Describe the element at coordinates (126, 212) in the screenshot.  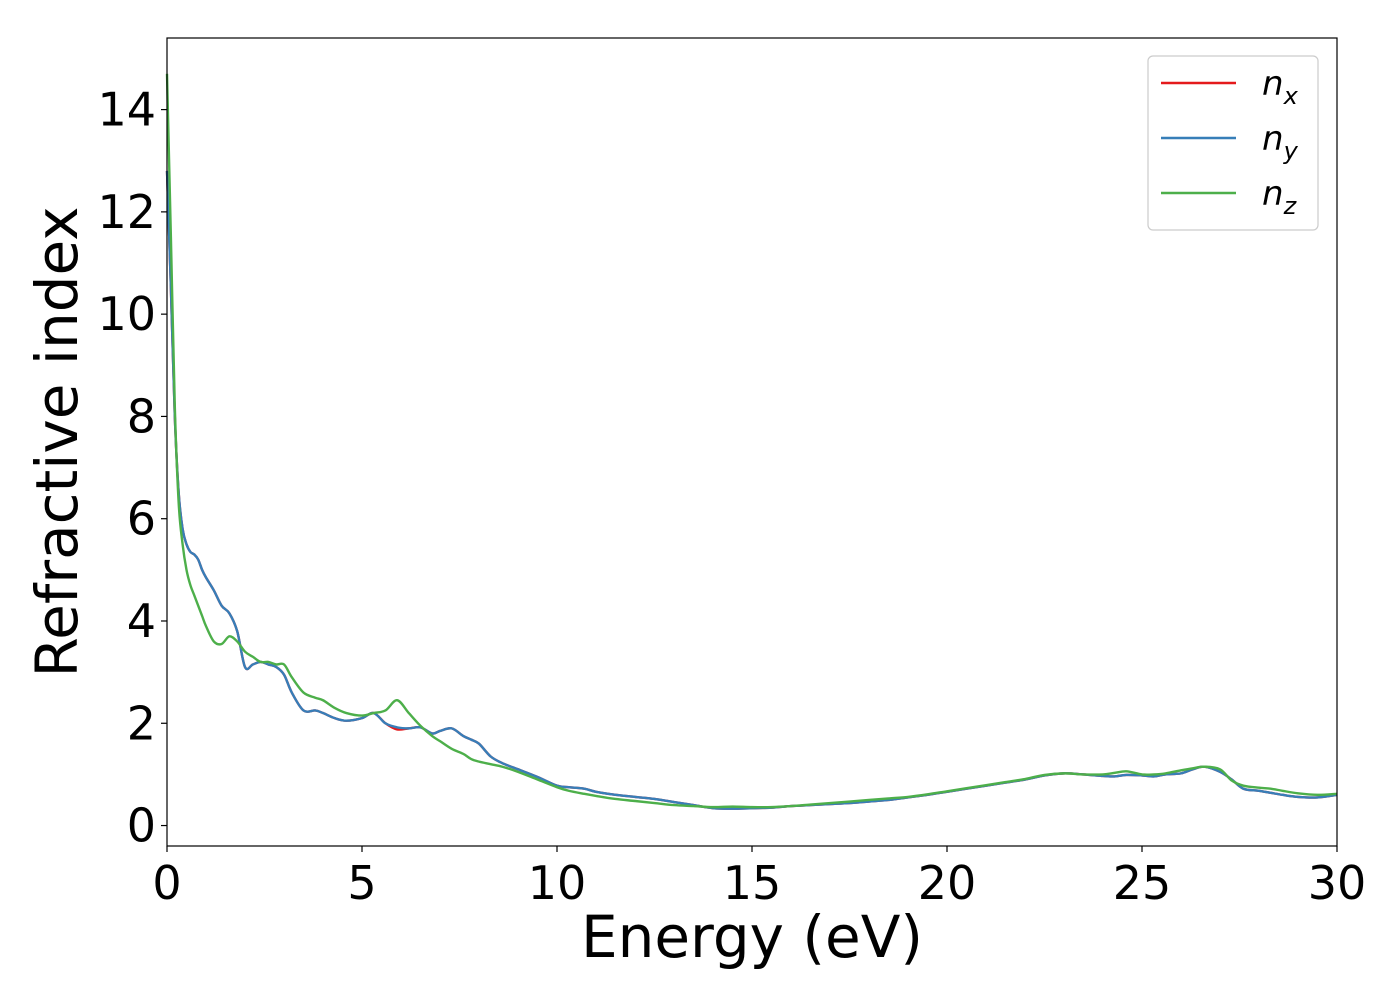
I see `y-tick-label: 12` at that location.